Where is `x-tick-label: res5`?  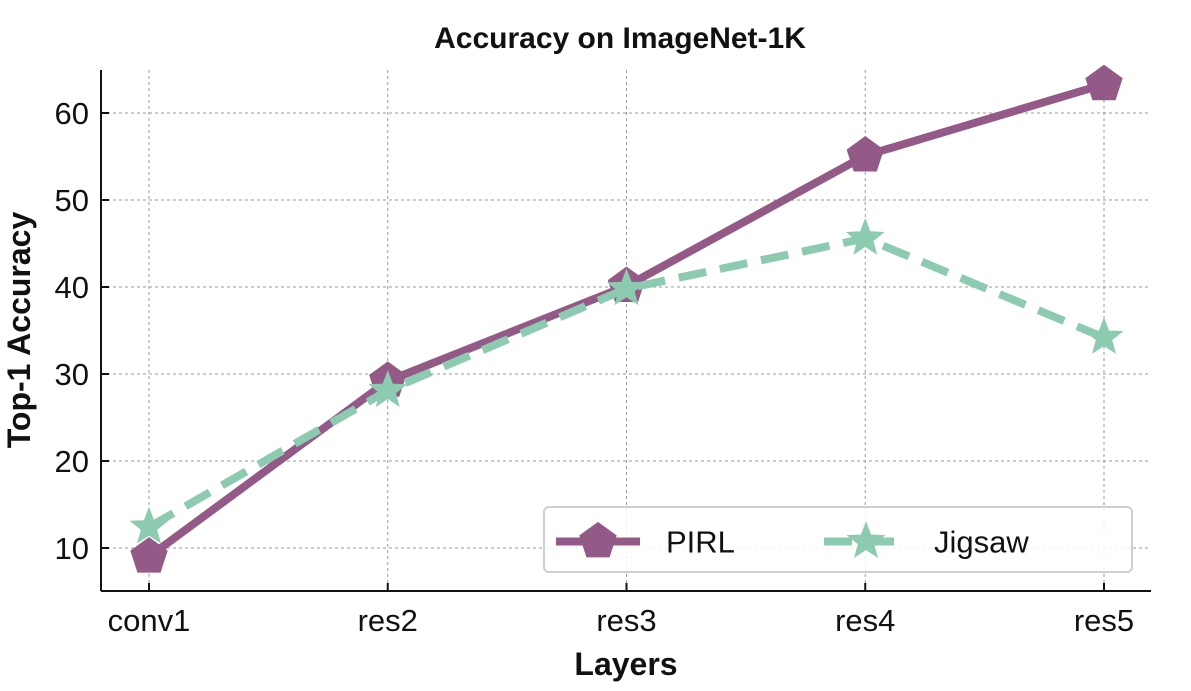 x-tick-label: res5 is located at coordinates (1104, 620).